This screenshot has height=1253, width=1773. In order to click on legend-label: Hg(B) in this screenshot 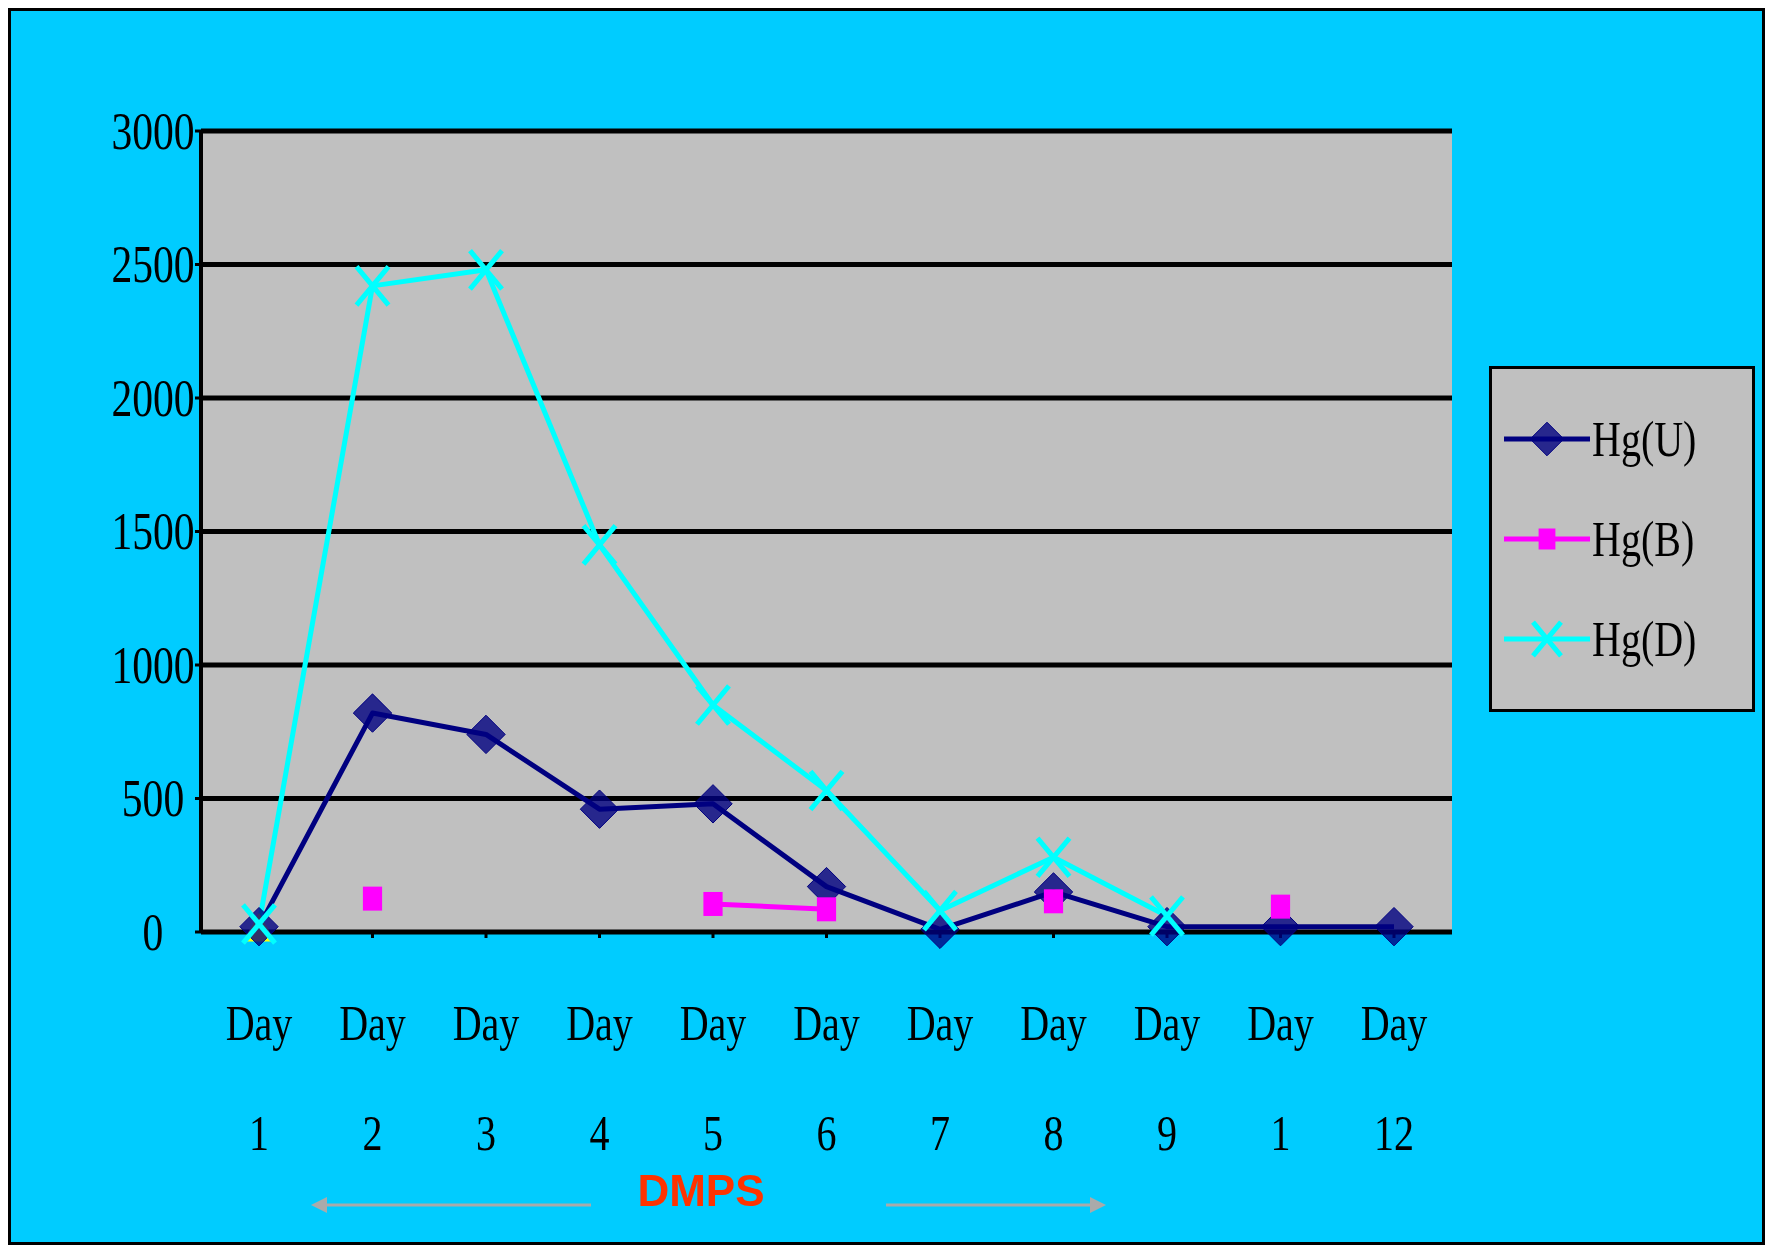, I will do `click(1643, 539)`.